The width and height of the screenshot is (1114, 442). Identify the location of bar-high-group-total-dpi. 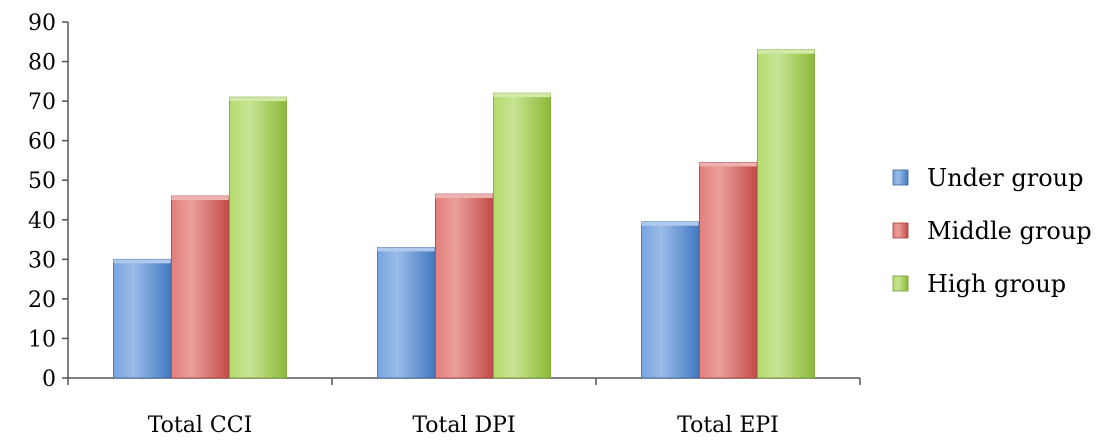
(522, 235).